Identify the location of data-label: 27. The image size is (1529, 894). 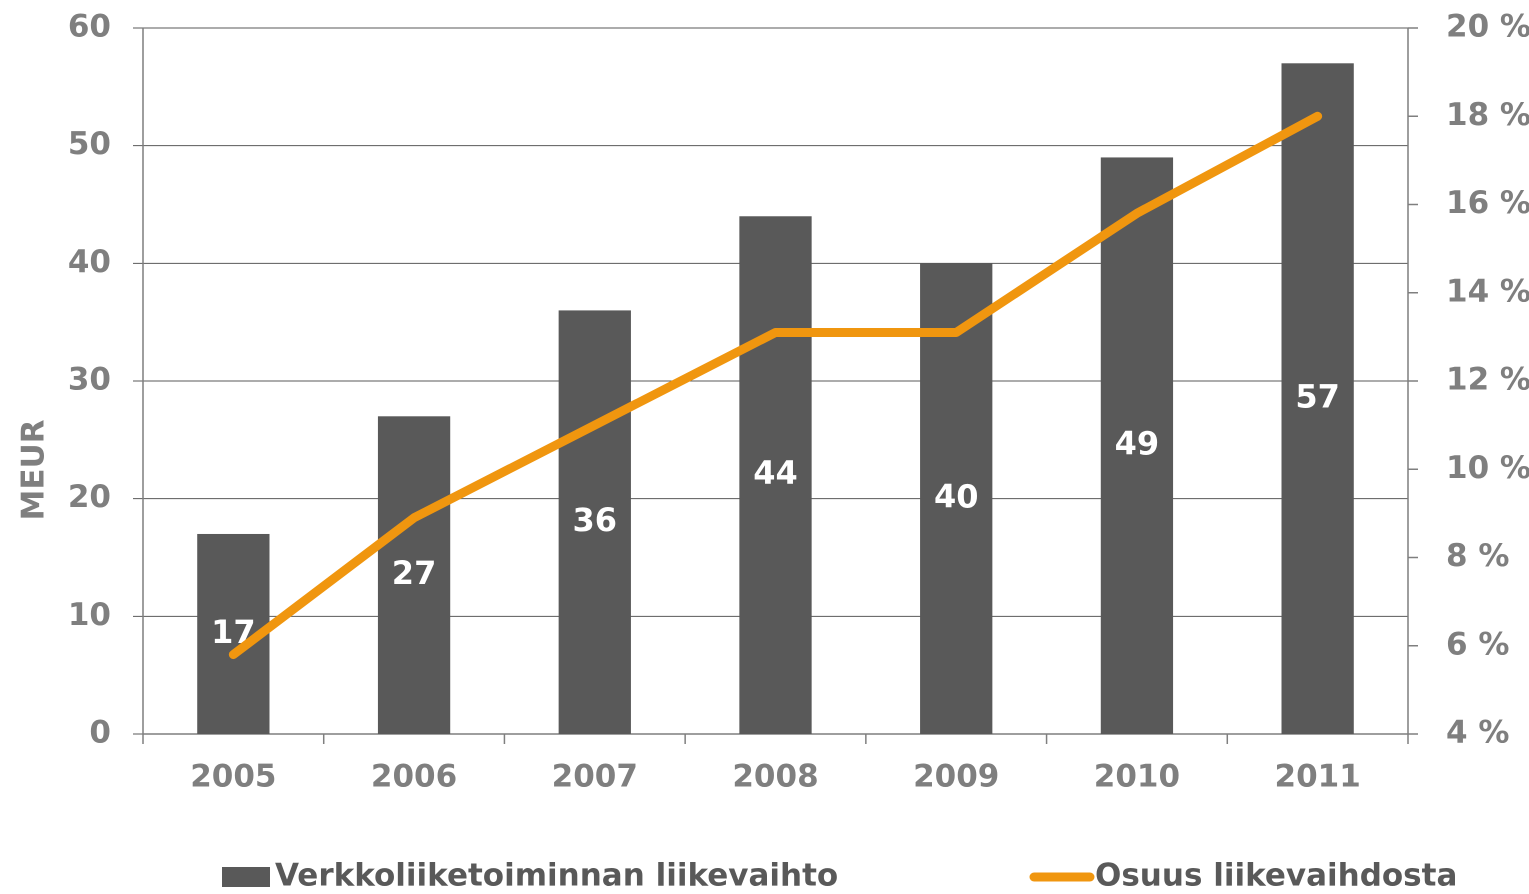
(414, 573).